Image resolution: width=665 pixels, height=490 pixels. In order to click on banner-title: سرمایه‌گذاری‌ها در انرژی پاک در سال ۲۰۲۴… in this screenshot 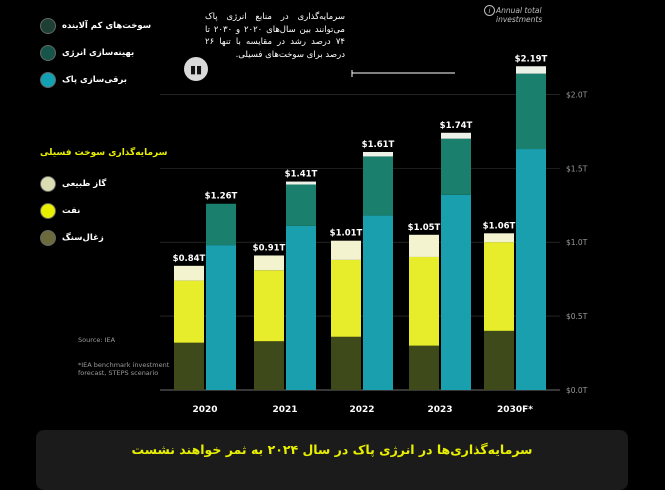, I will do `click(332, 449)`.